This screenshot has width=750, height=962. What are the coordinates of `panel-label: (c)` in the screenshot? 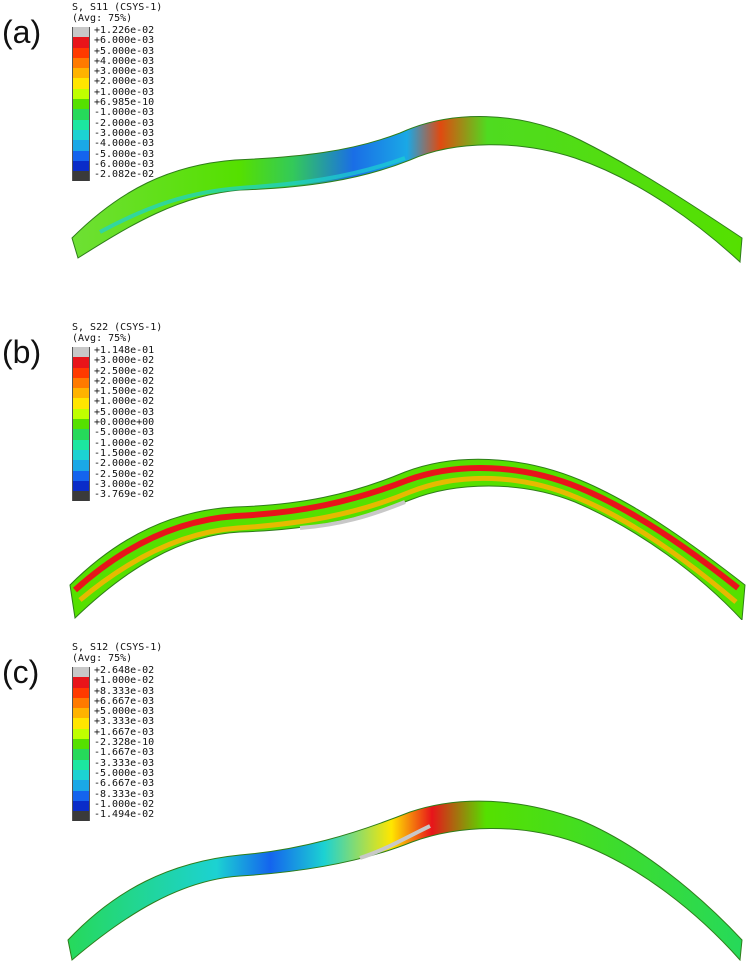 It's located at (21, 672).